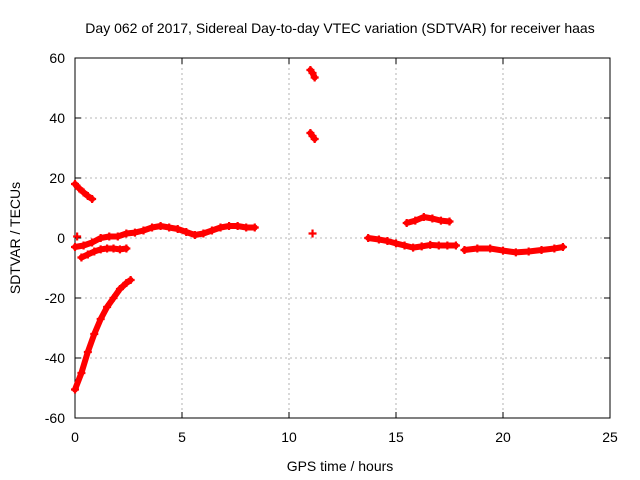 The image size is (640, 480). I want to click on series-arc-afternoon, so click(412, 243).